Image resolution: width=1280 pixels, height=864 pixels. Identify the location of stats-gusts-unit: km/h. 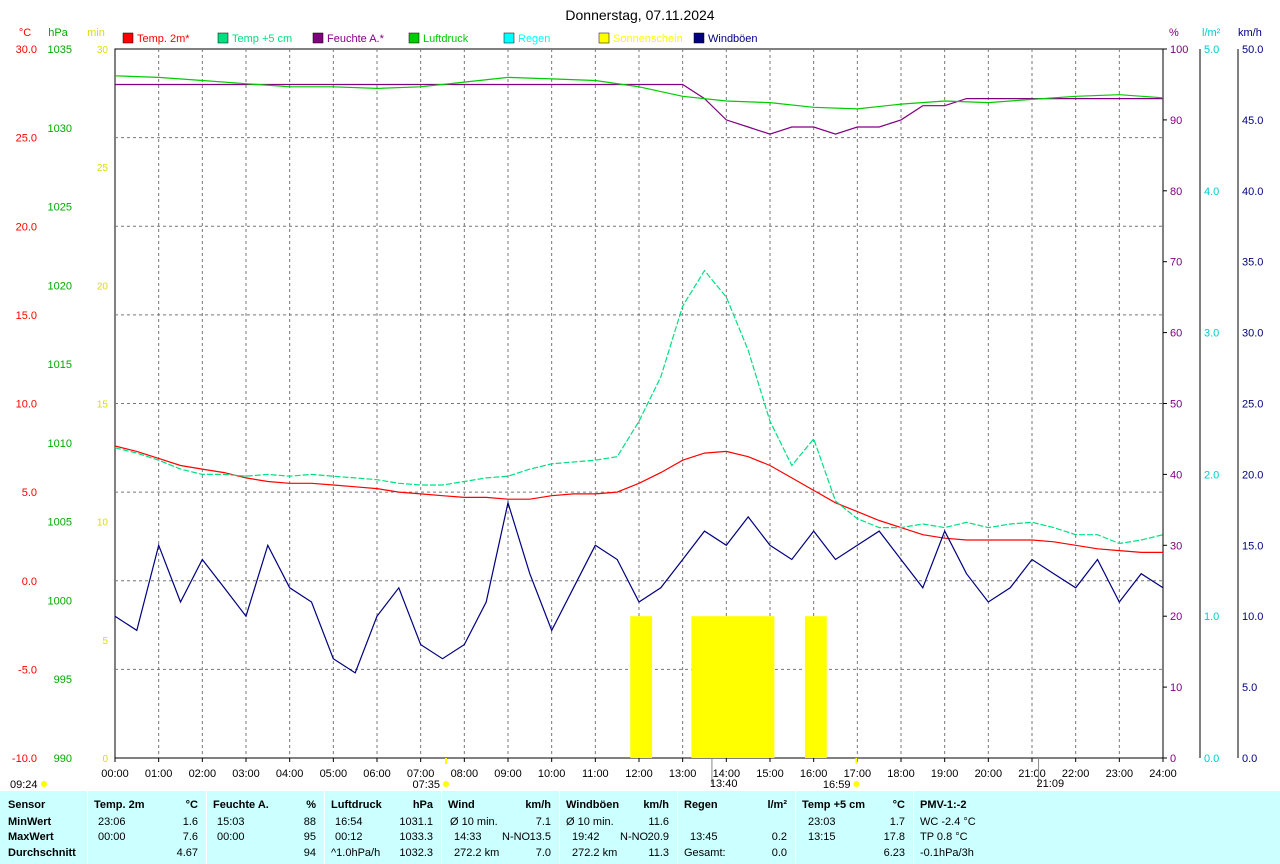
(656, 805).